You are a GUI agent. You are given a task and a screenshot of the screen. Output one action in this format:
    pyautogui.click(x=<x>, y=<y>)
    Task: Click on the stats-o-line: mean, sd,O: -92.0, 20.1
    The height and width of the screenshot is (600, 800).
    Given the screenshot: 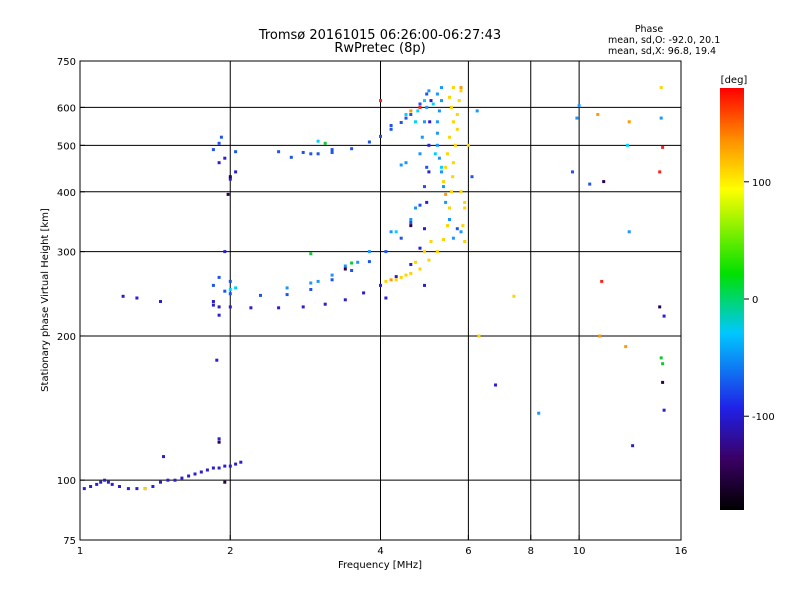 What is the action you would take?
    pyautogui.click(x=664, y=40)
    